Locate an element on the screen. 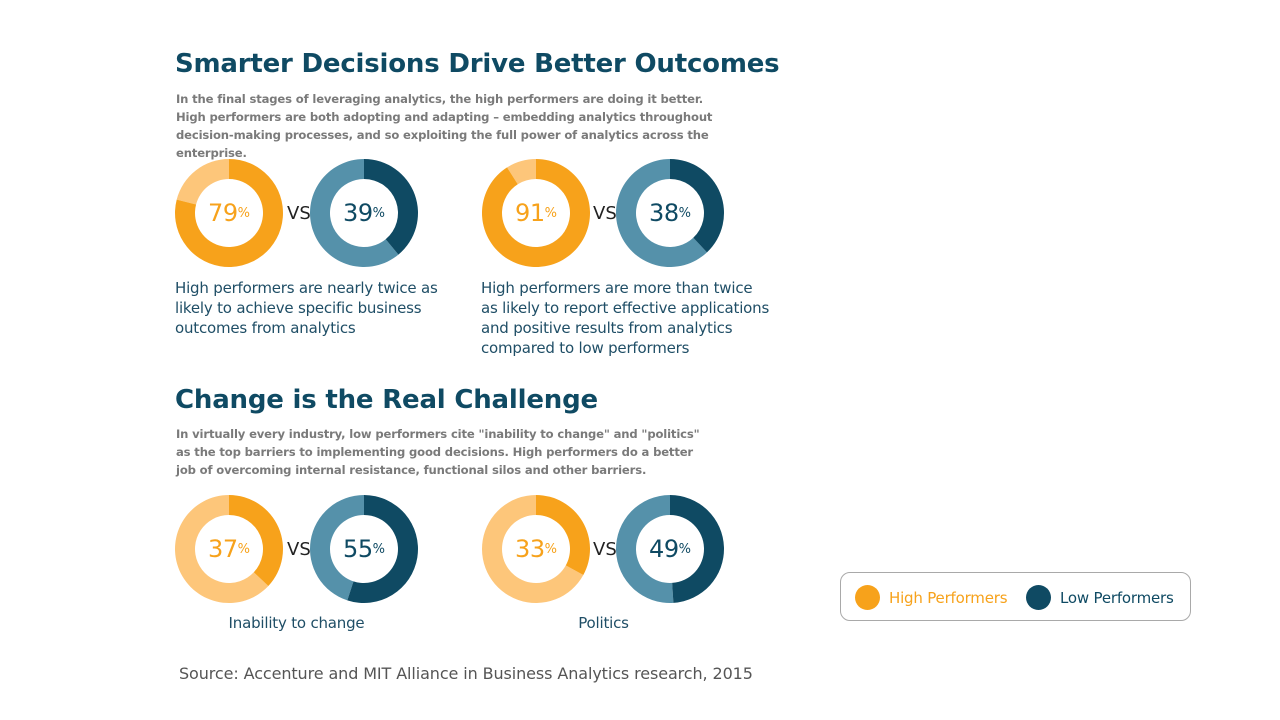 The height and width of the screenshot is (720, 1280). donut-low-3: 55% is located at coordinates (364, 549).